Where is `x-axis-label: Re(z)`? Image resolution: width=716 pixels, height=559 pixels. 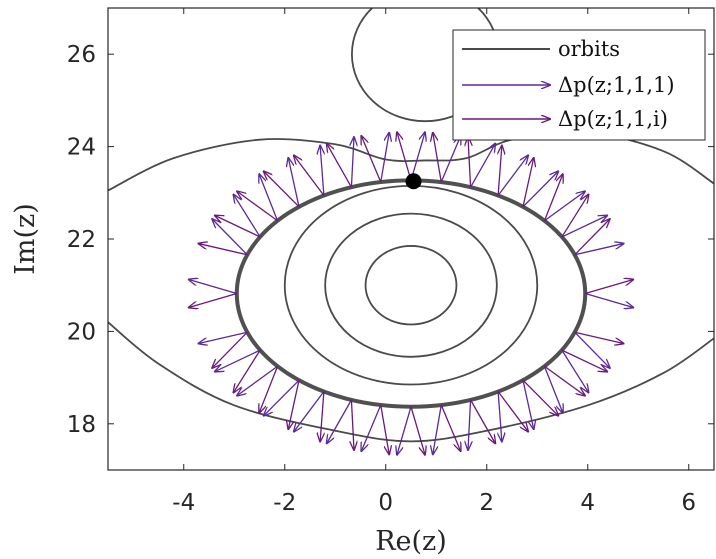 x-axis-label: Re(z) is located at coordinates (411, 541).